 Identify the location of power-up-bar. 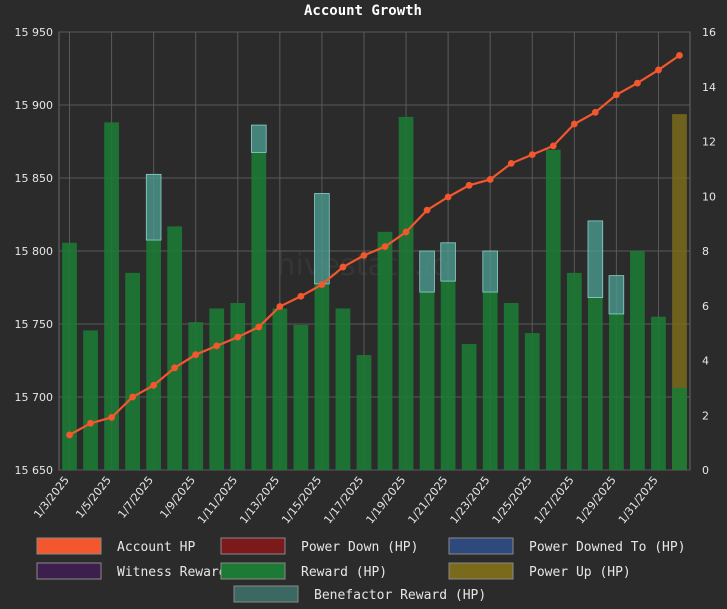
(679, 292).